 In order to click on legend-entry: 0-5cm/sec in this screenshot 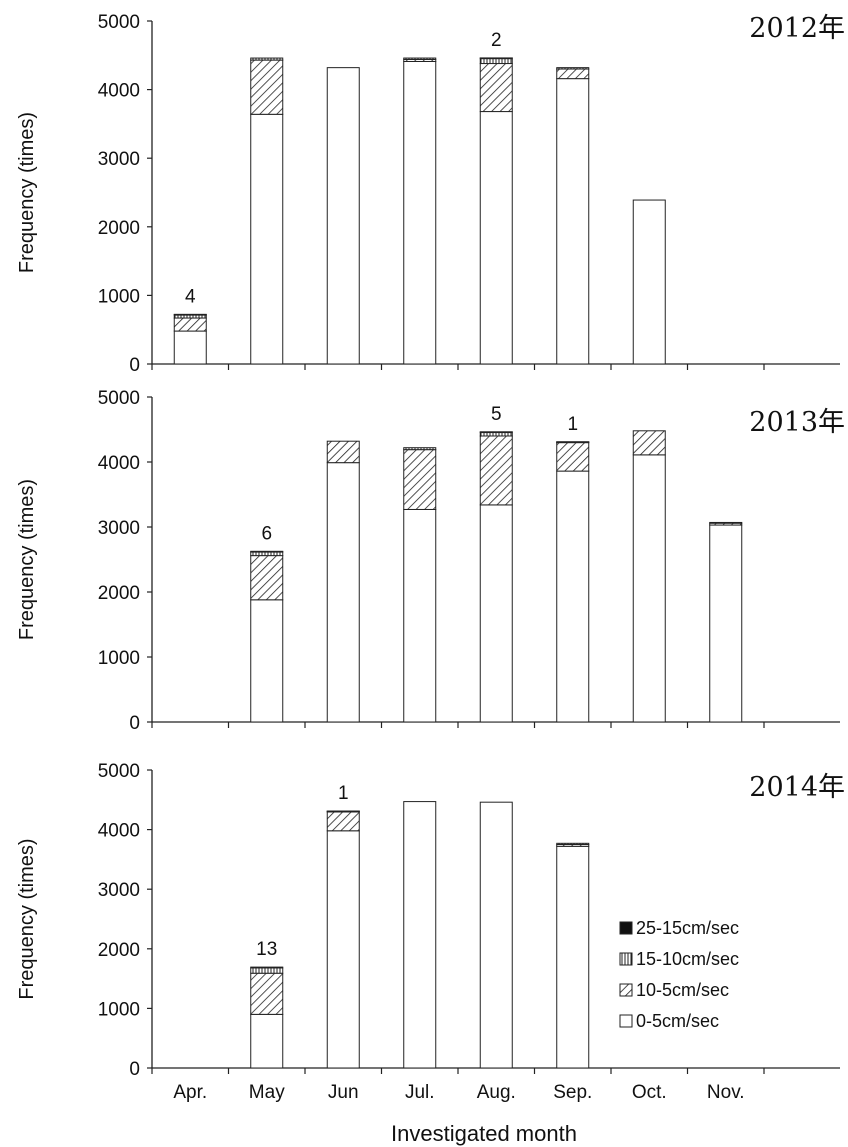, I will do `click(677, 1021)`.